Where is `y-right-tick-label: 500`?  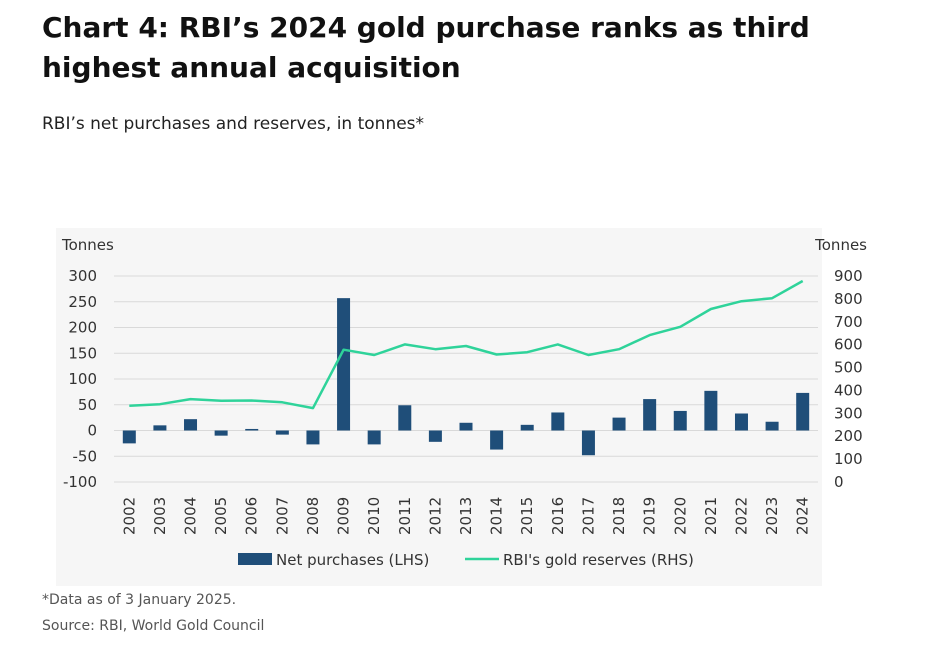 y-right-tick-label: 500 is located at coordinates (848, 368).